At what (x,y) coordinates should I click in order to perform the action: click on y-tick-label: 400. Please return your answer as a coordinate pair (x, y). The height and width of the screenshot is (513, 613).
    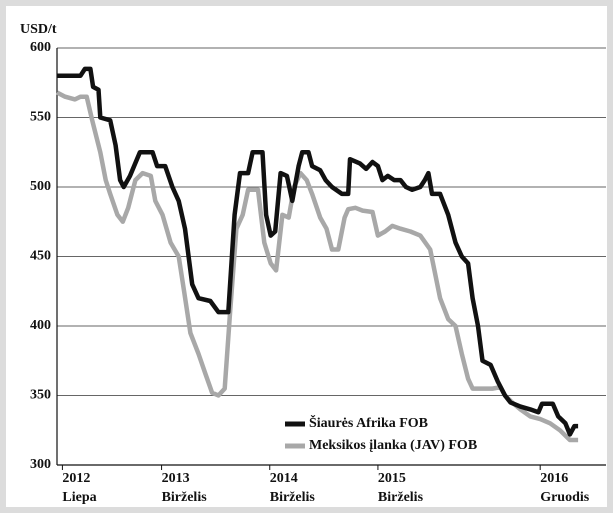
    Looking at the image, I should click on (40, 325).